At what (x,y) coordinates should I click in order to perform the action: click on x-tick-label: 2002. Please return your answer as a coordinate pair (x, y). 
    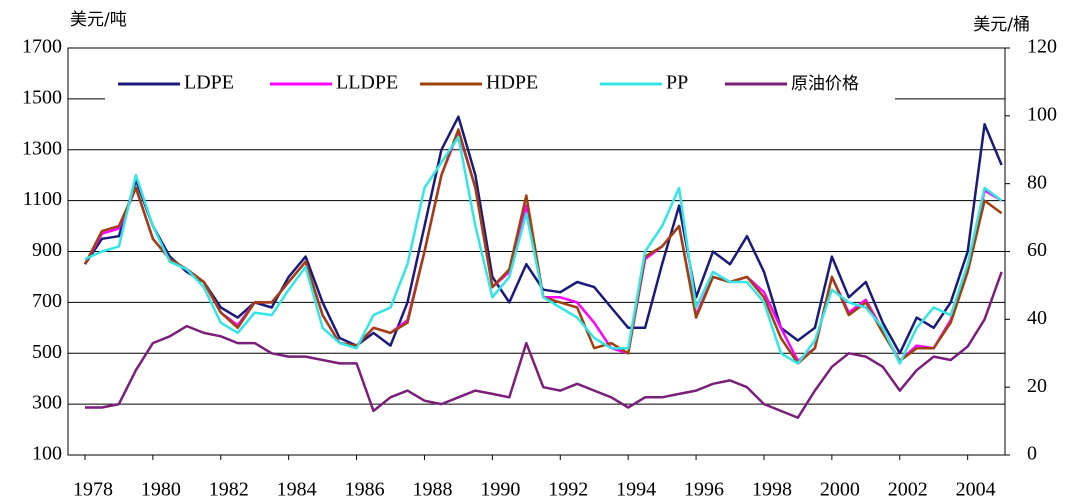
    Looking at the image, I should click on (908, 490).